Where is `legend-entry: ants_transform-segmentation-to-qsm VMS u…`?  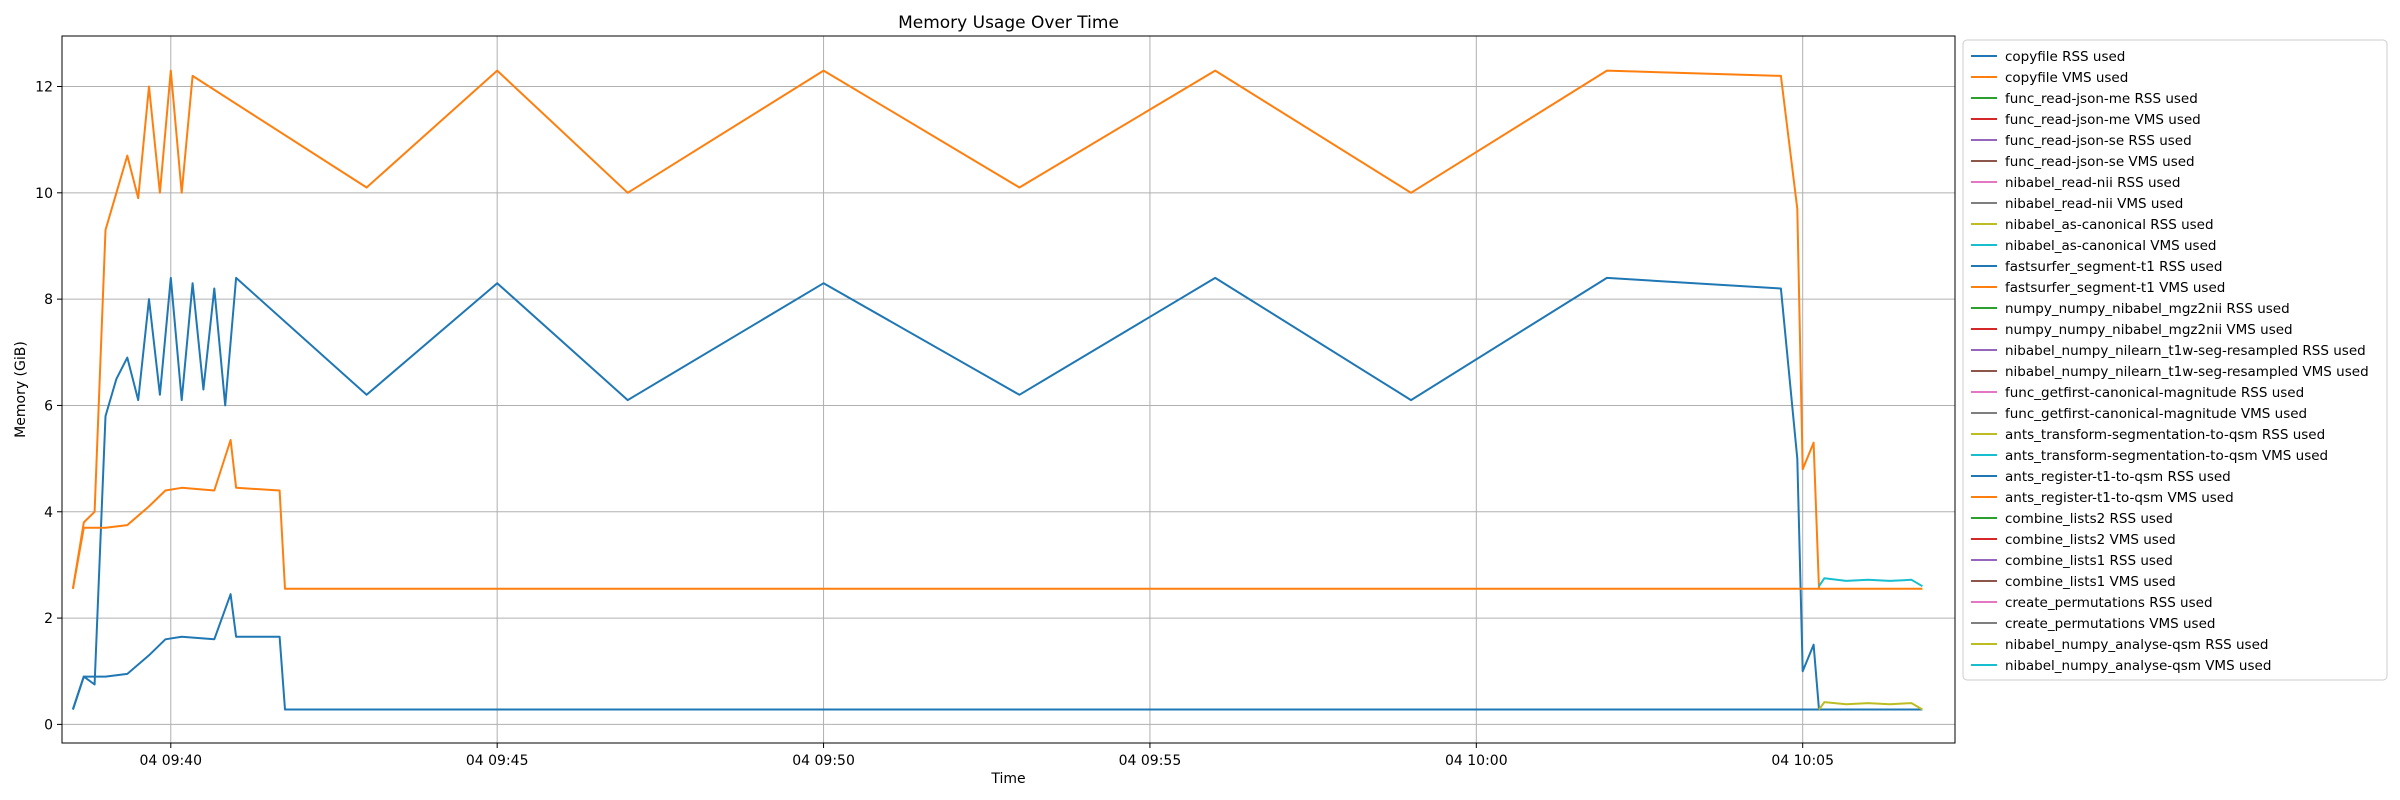 legend-entry: ants_transform-segmentation-to-qsm VMS u… is located at coordinates (2166, 456).